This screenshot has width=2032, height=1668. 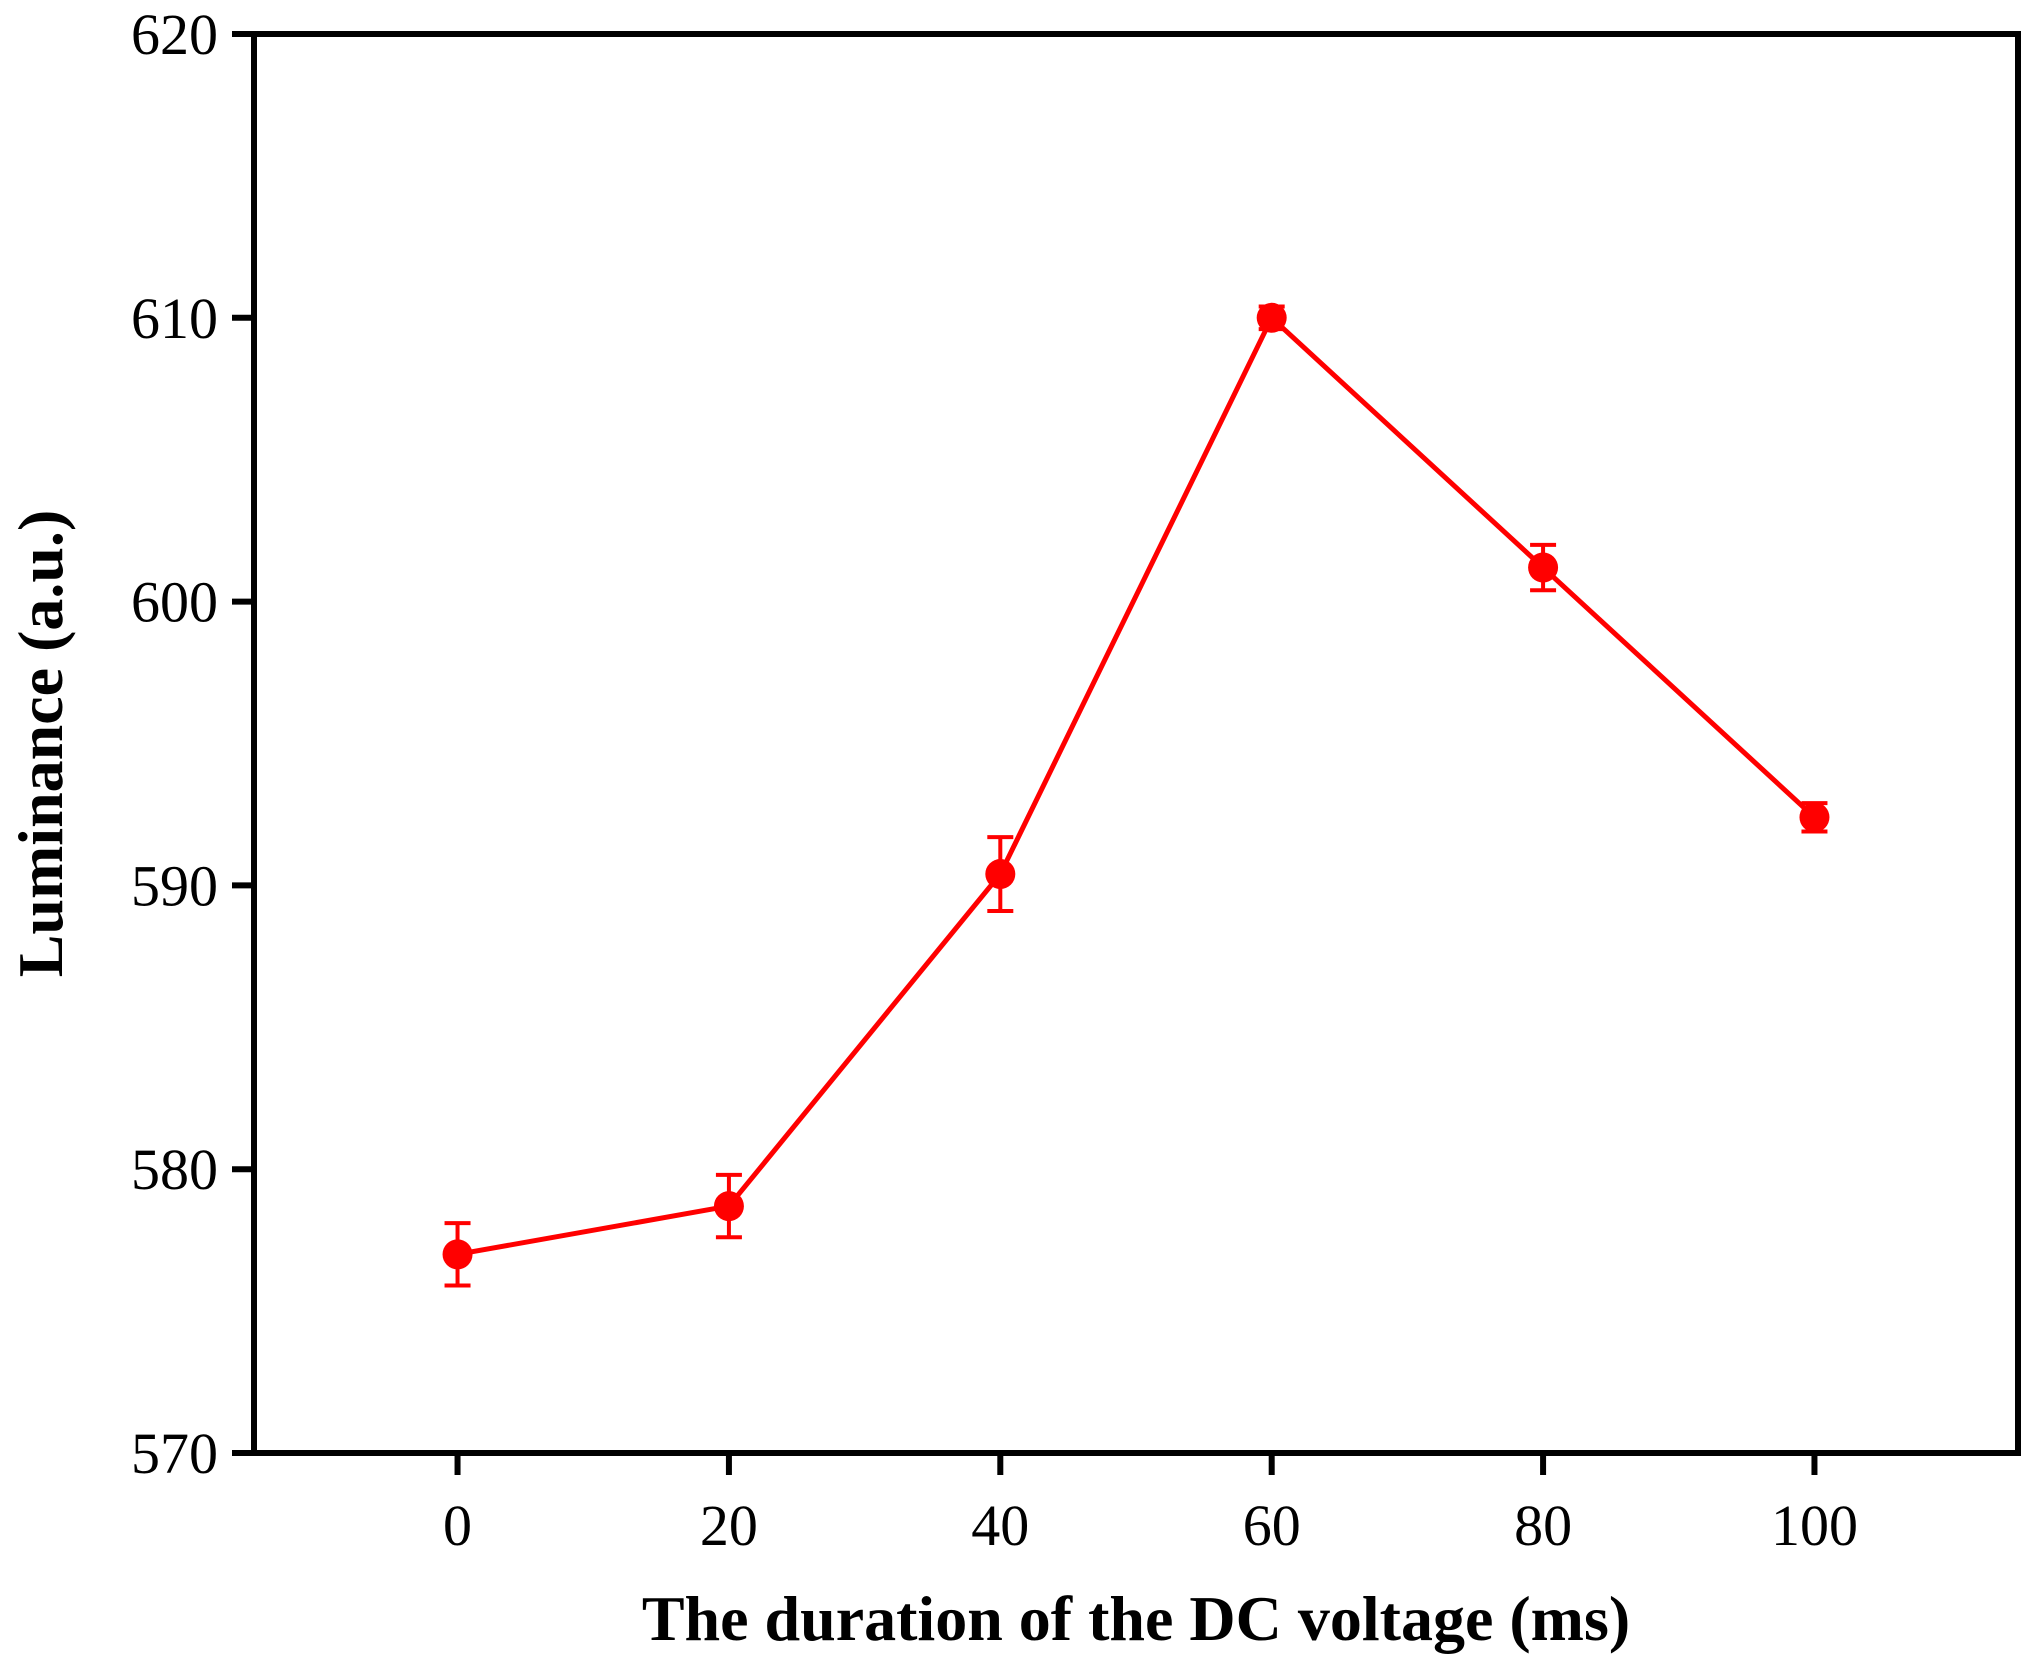 I want to click on x-tick-label: 20, so click(x=729, y=1525).